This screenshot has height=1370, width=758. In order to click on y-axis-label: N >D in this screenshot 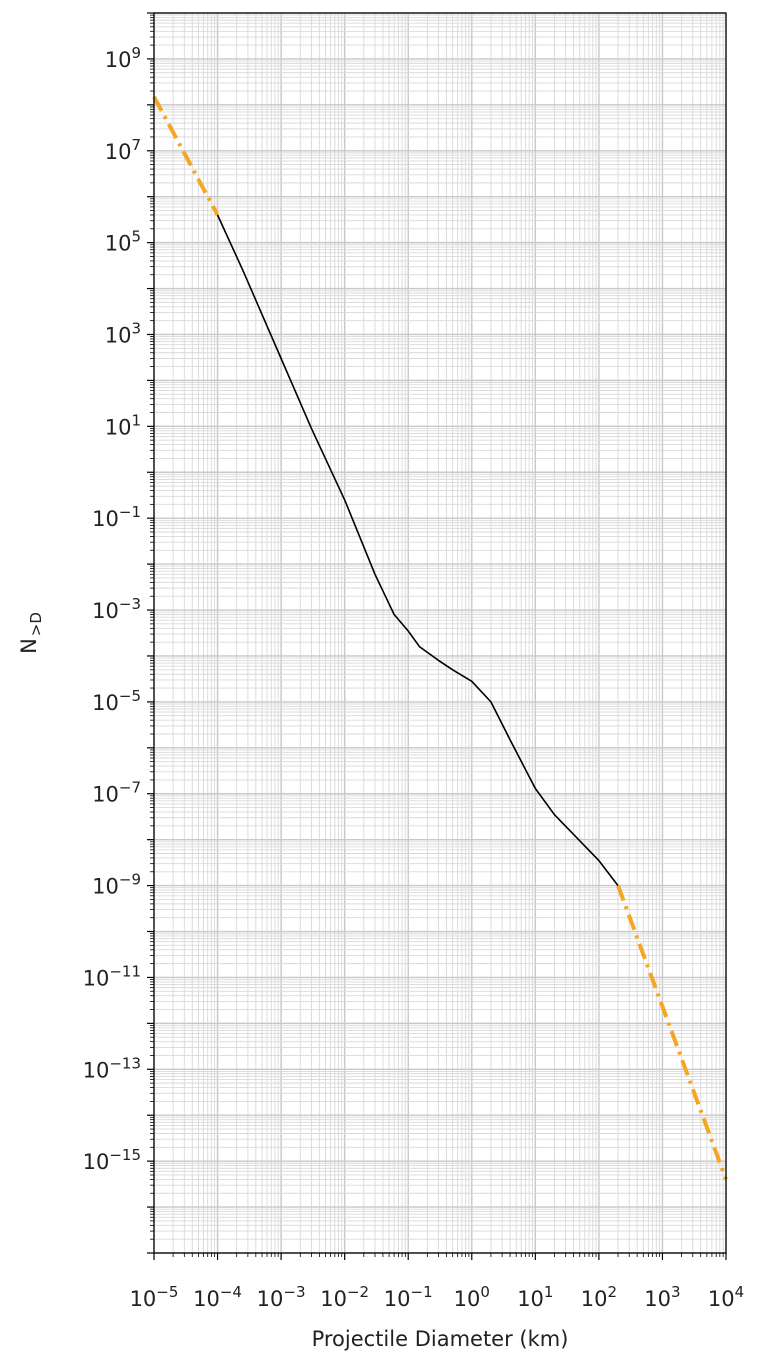, I will do `click(31, 633)`.